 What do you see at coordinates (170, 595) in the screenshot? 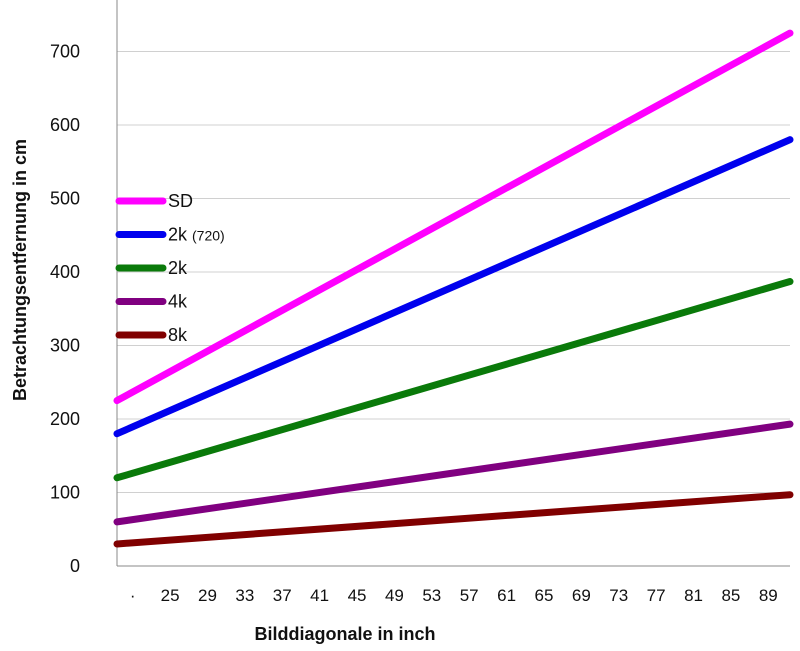
I see `x-tick-label: 25` at bounding box center [170, 595].